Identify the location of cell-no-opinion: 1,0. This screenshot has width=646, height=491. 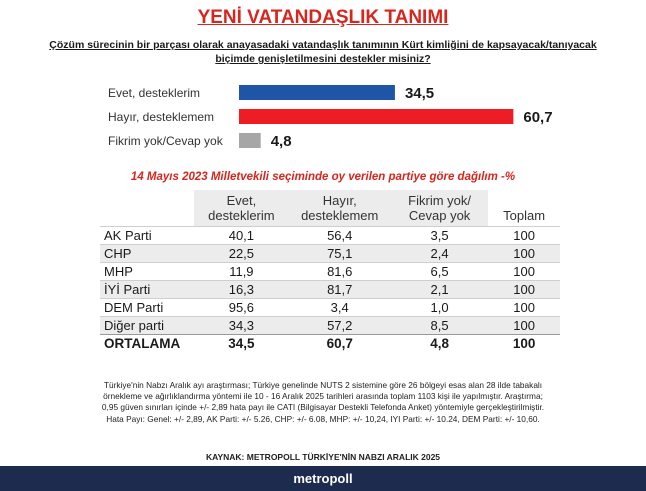
(439, 307).